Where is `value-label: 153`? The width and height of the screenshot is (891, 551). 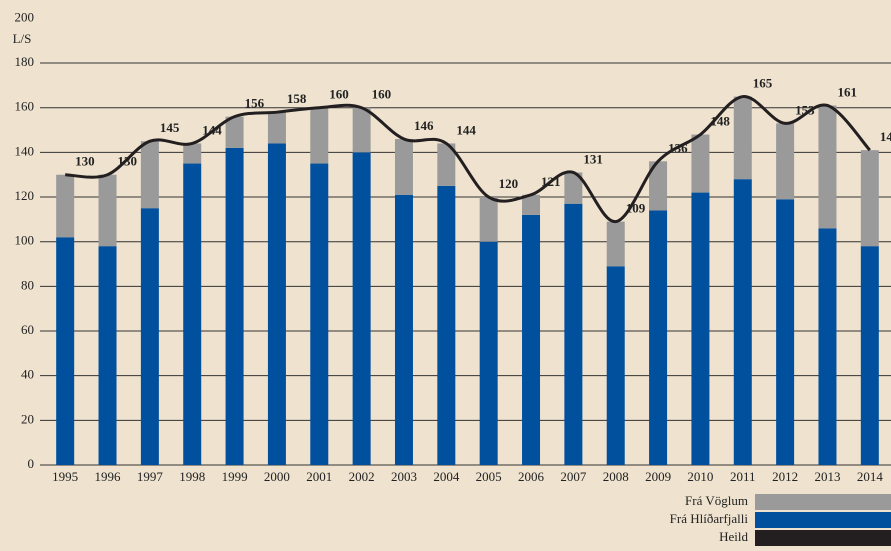
value-label: 153 is located at coordinates (805, 109).